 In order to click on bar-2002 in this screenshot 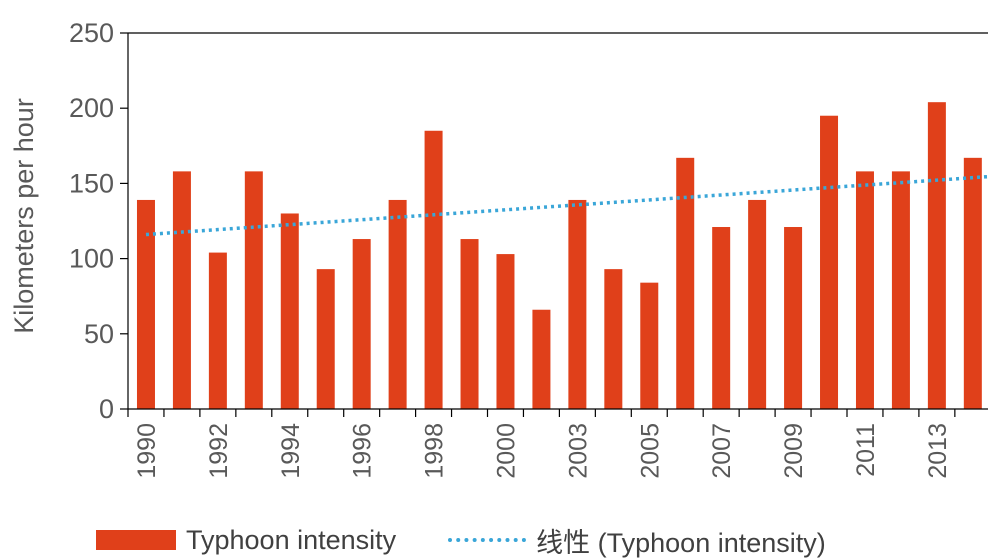, I will do `click(541, 359)`.